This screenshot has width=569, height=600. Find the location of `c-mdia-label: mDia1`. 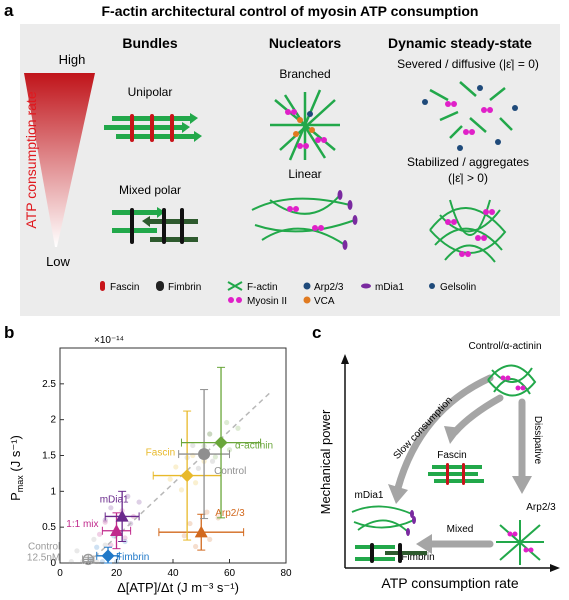

c-mdia-label: mDia1 is located at coordinates (369, 495).